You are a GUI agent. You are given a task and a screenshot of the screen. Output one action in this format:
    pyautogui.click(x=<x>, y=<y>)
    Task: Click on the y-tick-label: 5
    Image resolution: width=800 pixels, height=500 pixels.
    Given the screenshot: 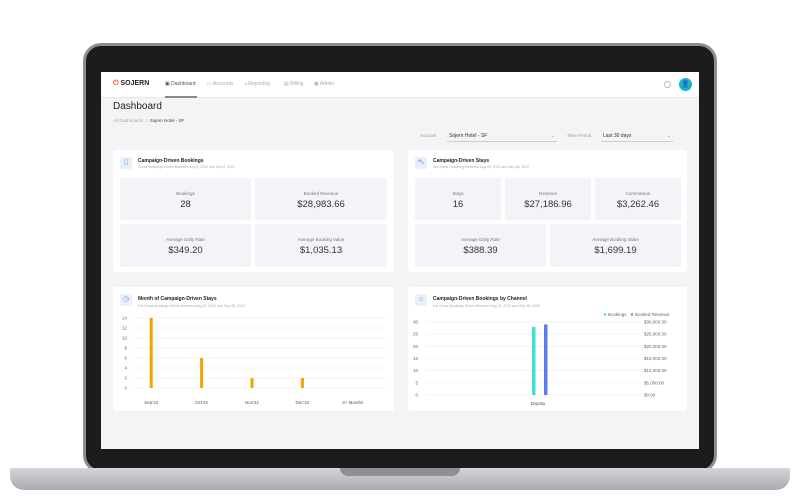 What is the action you would take?
    pyautogui.click(x=416, y=382)
    